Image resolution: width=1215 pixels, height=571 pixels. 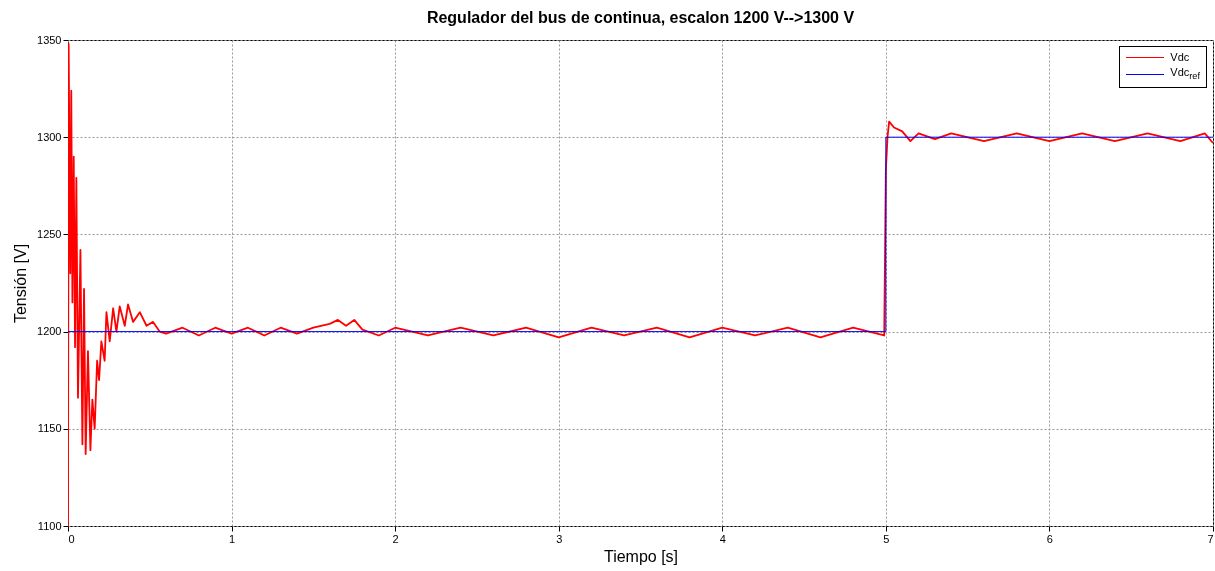 What do you see at coordinates (1210, 538) in the screenshot?
I see `x-tick-label: 7` at bounding box center [1210, 538].